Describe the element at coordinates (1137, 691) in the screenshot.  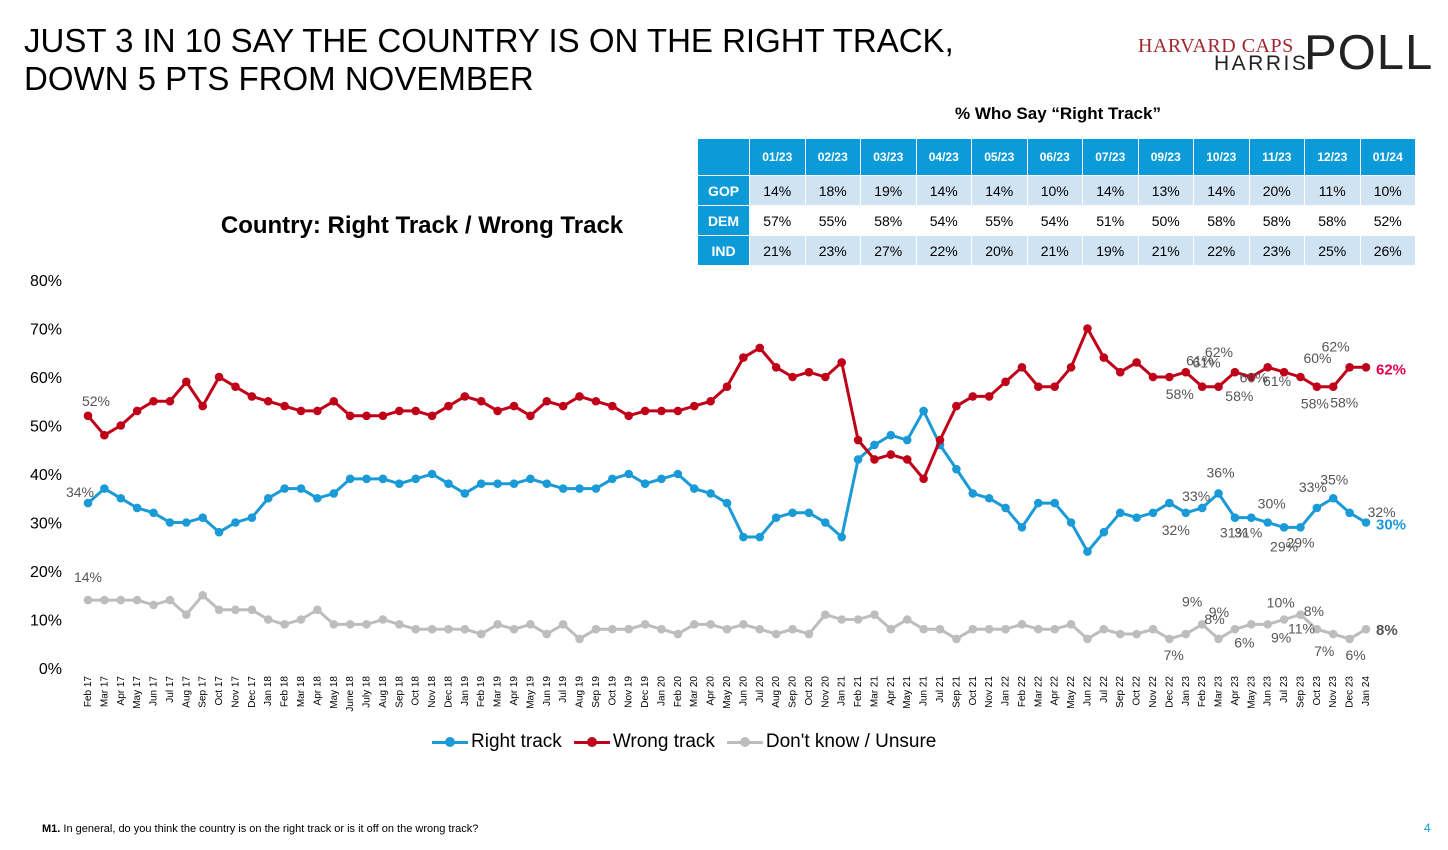
I see `x-tick-label: Oct 22` at that location.